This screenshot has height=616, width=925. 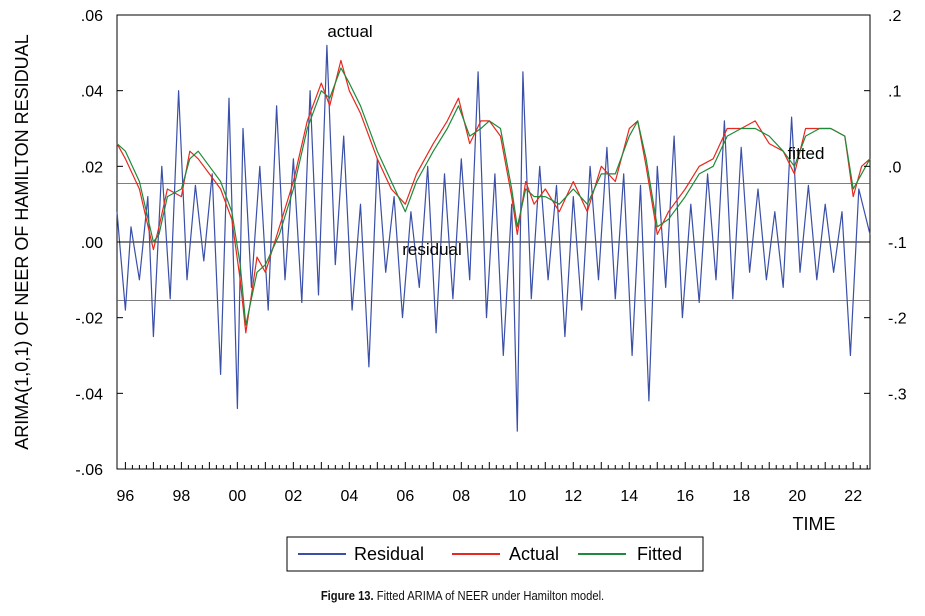 What do you see at coordinates (685, 496) in the screenshot?
I see `x-tick-label: 16` at bounding box center [685, 496].